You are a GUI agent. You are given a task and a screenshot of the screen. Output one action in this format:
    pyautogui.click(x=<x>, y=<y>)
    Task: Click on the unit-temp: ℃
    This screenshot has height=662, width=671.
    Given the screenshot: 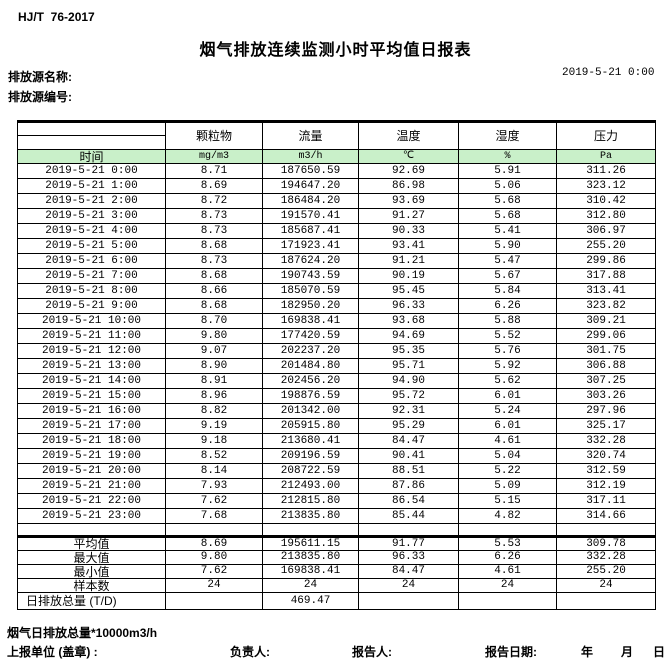 What is the action you would take?
    pyautogui.click(x=408, y=156)
    